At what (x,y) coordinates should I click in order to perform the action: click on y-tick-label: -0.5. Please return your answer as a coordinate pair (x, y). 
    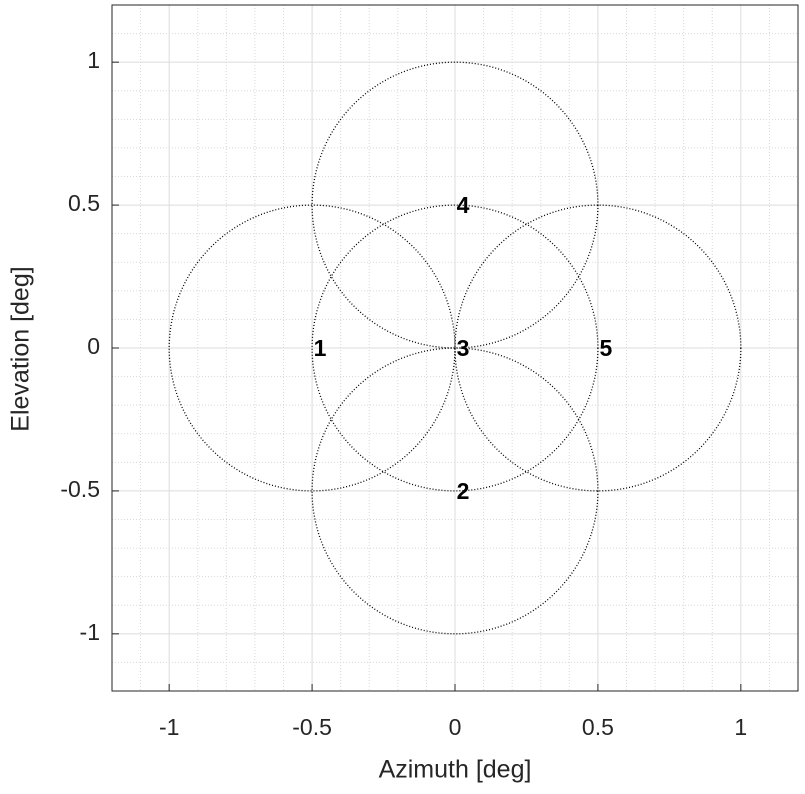
    Looking at the image, I should click on (80, 489).